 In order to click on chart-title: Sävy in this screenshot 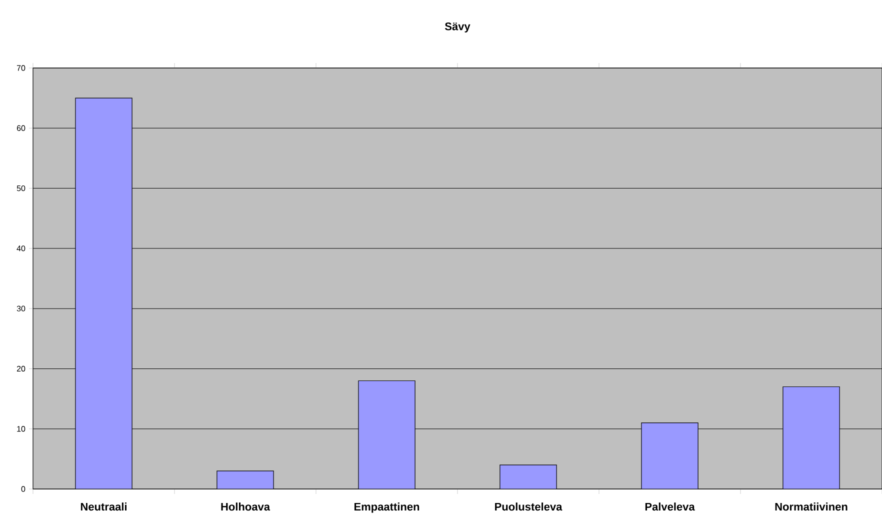, I will do `click(457, 27)`.